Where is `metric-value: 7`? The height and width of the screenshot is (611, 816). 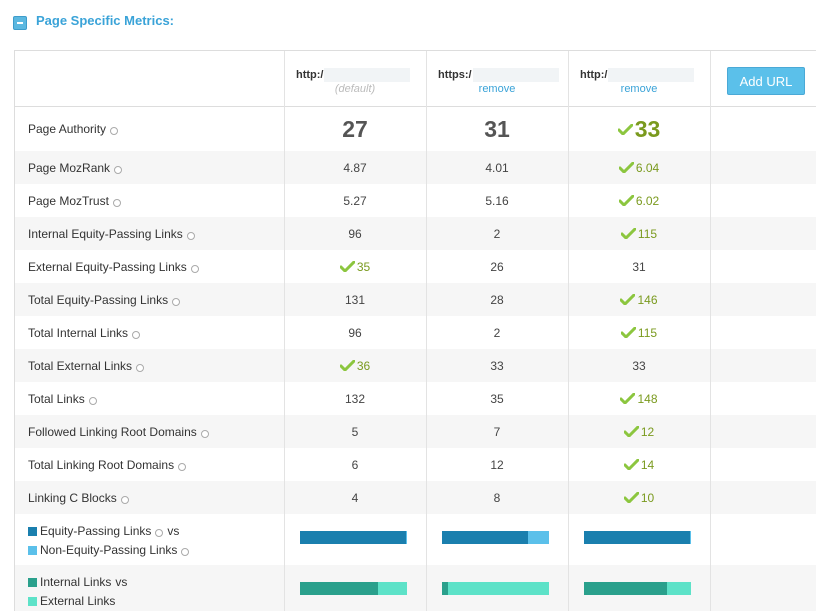 metric-value: 7 is located at coordinates (497, 431).